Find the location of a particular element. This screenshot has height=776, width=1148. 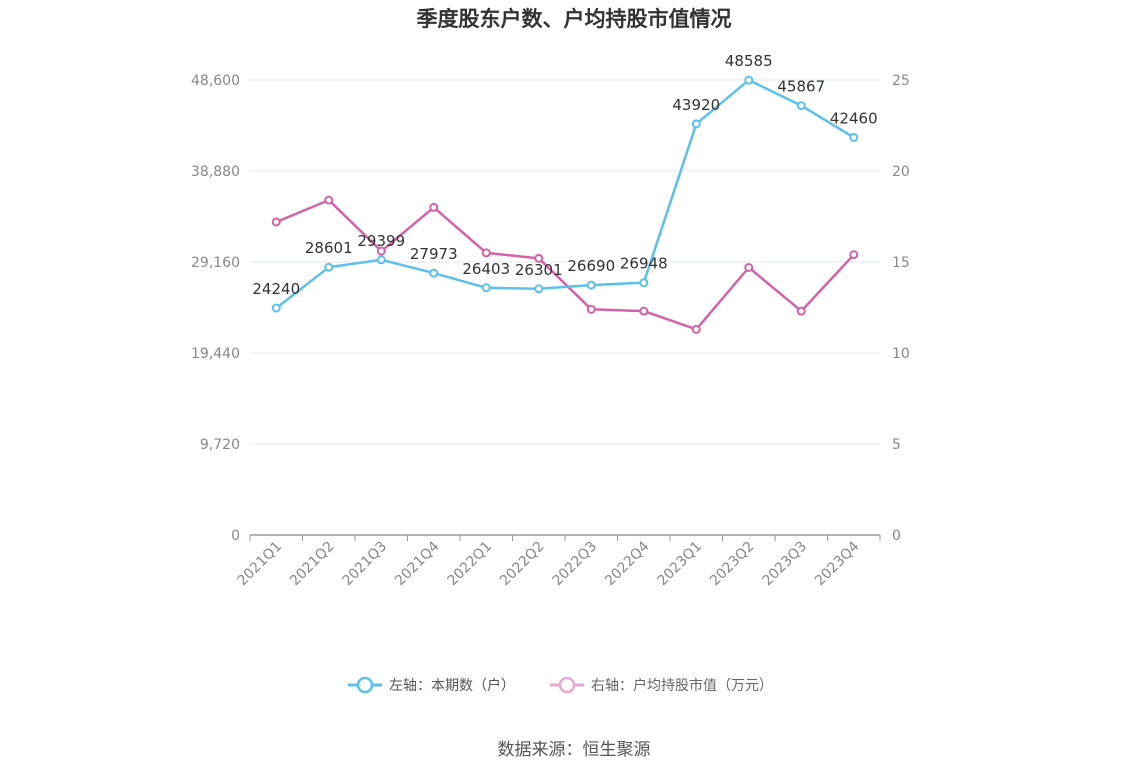

data-label: 48585 is located at coordinates (749, 61).